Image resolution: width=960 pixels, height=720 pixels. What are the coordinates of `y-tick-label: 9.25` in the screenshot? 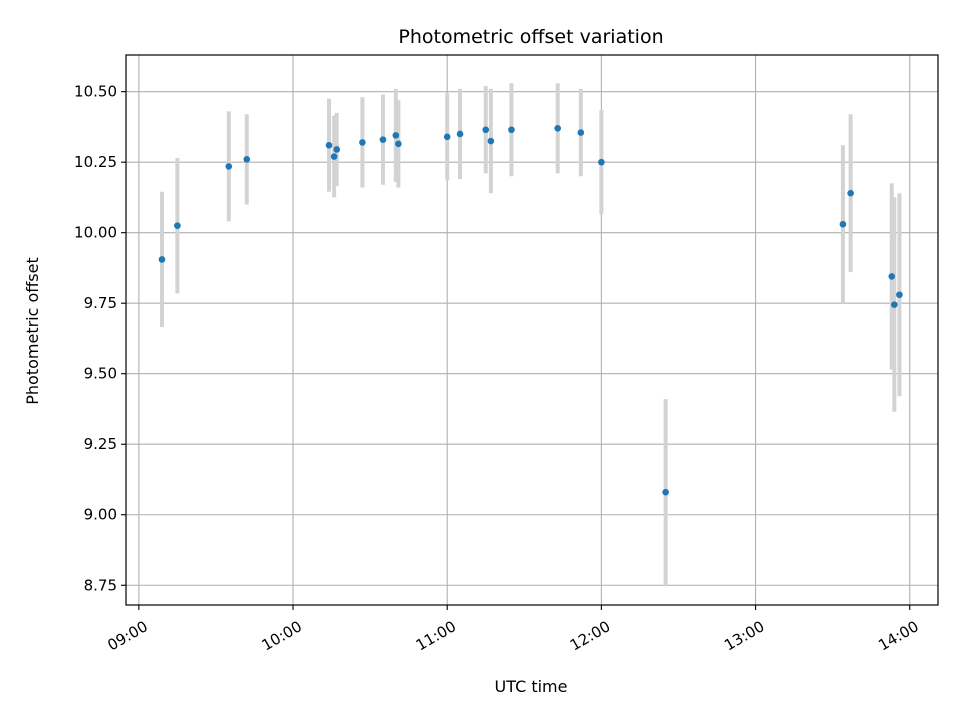 It's located at (100, 444).